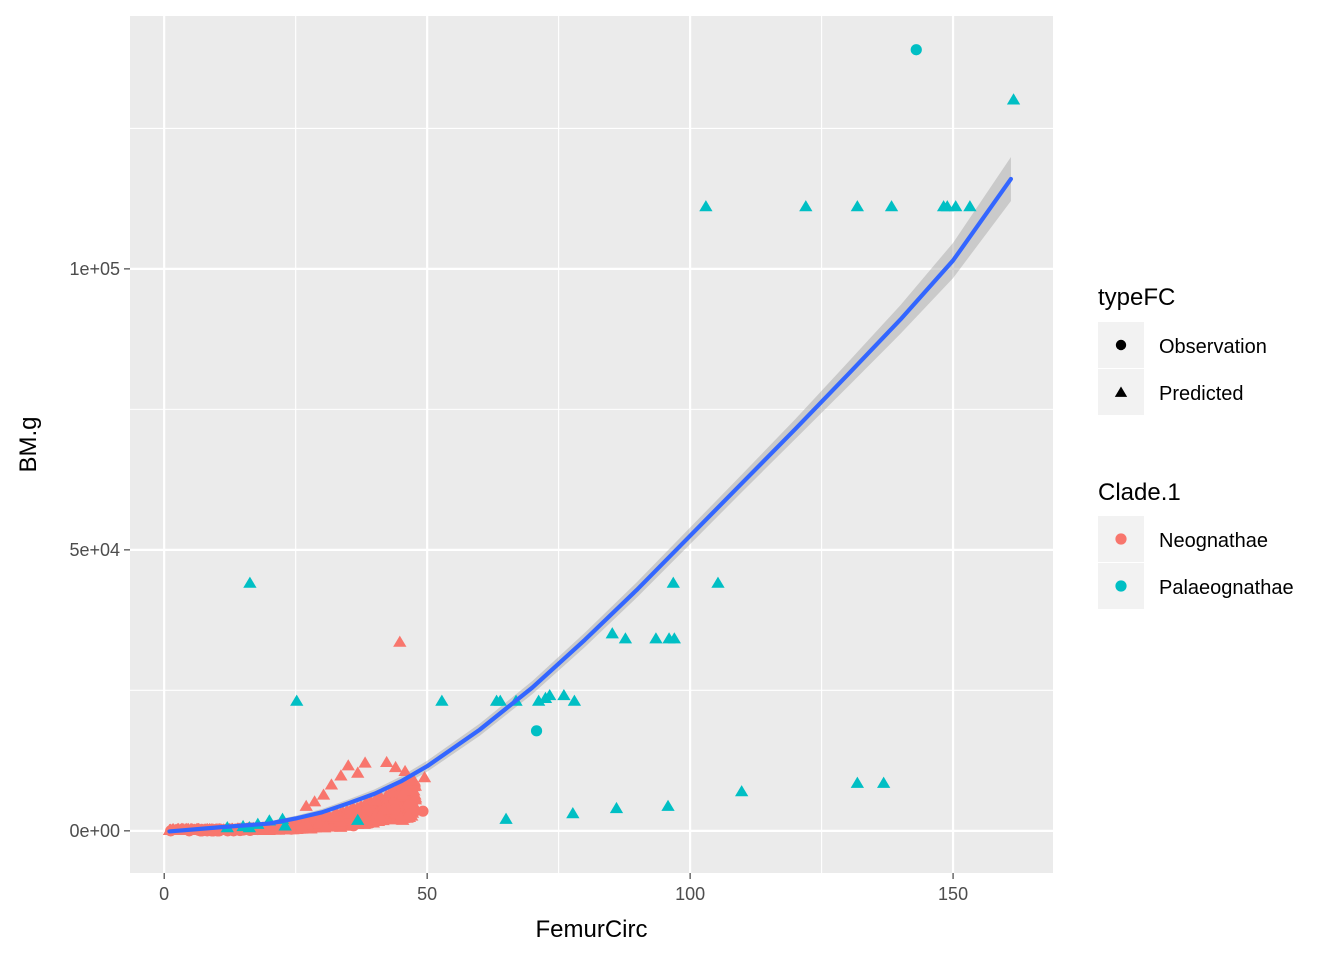  What do you see at coordinates (423, 811) in the screenshot?
I see `neognathae-observation-point` at bounding box center [423, 811].